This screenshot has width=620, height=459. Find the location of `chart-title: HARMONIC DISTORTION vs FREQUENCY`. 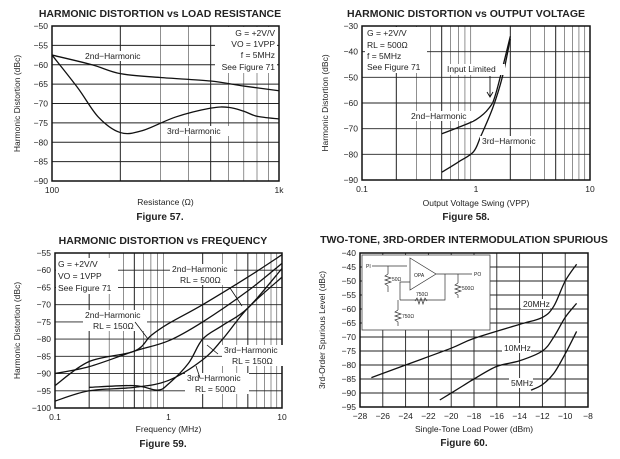

chart-title: HARMONIC DISTORTION vs FREQUENCY is located at coordinates (163, 241).